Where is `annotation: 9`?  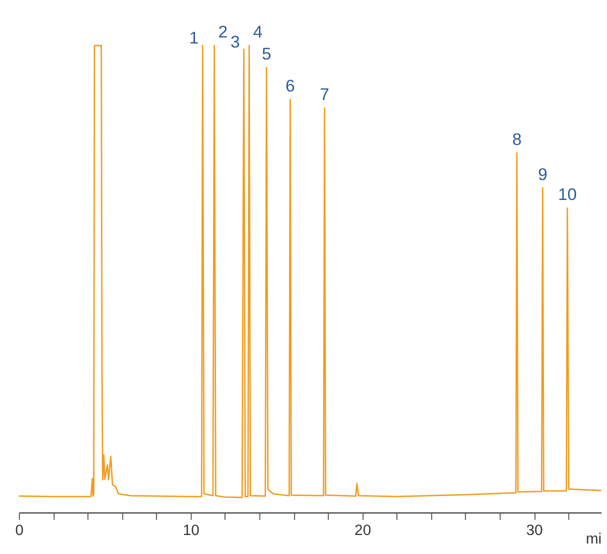
annotation: 9 is located at coordinates (543, 174).